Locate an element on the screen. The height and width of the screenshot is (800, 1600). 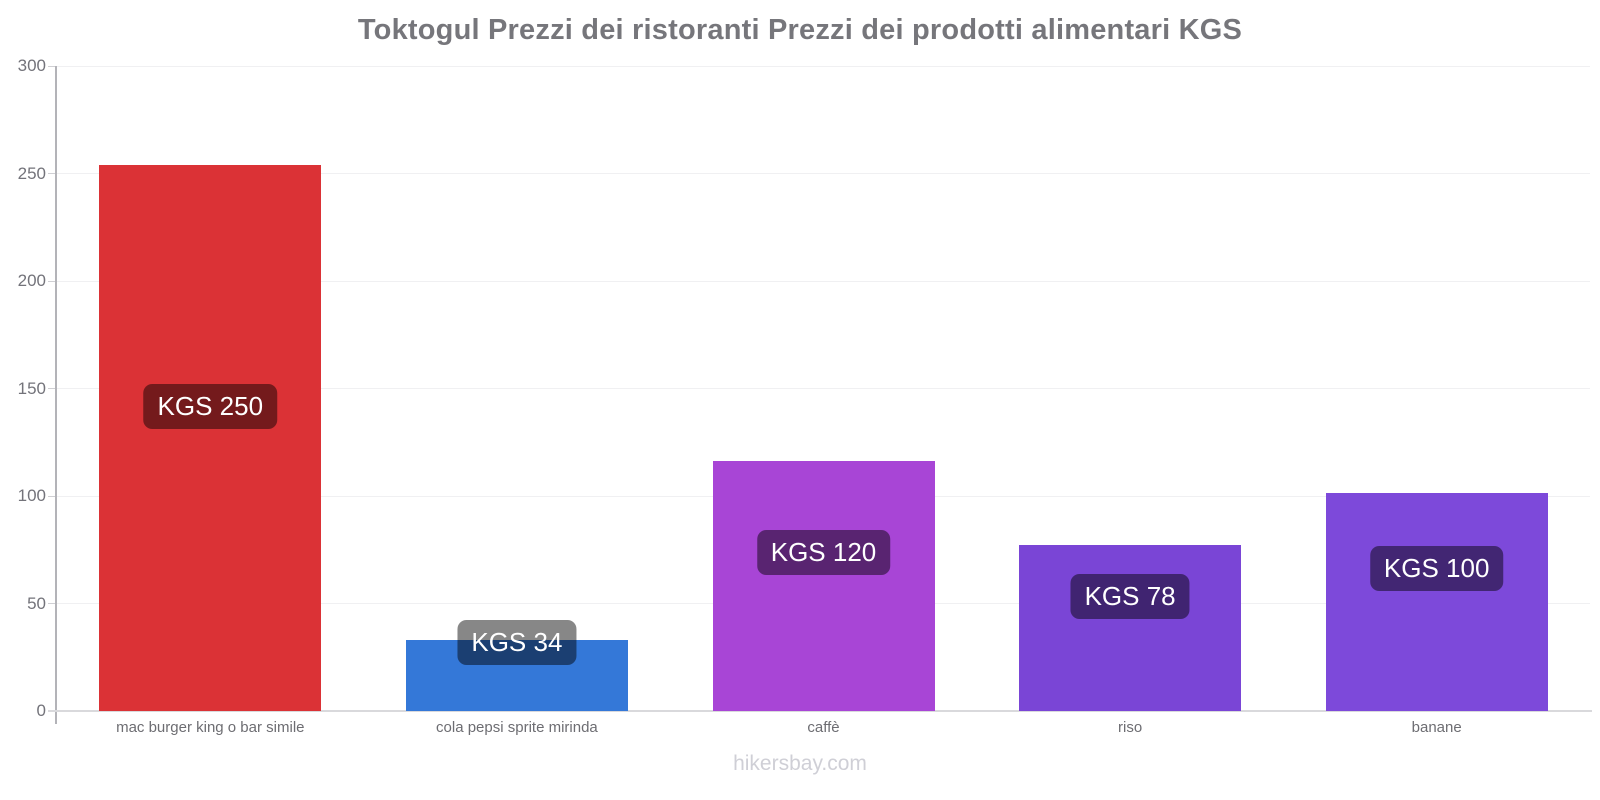
bar-value-badge: KGS 78 is located at coordinates (1130, 597).